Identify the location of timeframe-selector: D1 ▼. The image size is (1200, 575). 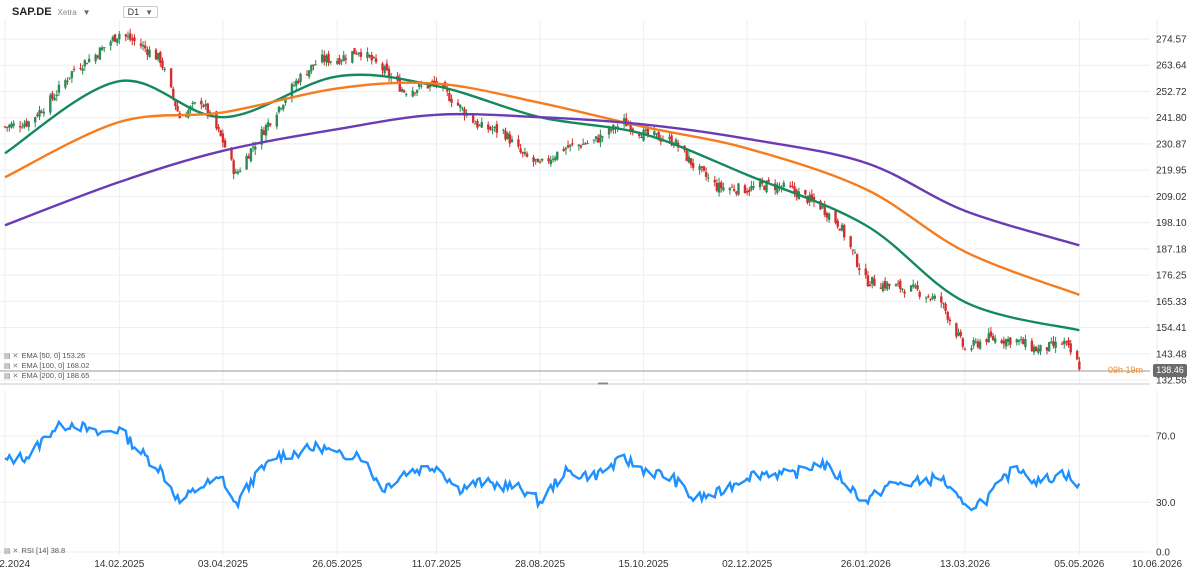
(140, 12).